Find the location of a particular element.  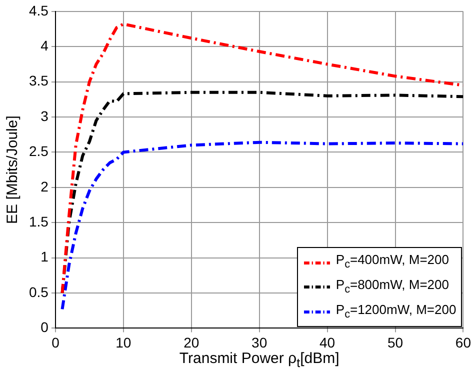

y-tick-label: 2 is located at coordinates (44, 186).